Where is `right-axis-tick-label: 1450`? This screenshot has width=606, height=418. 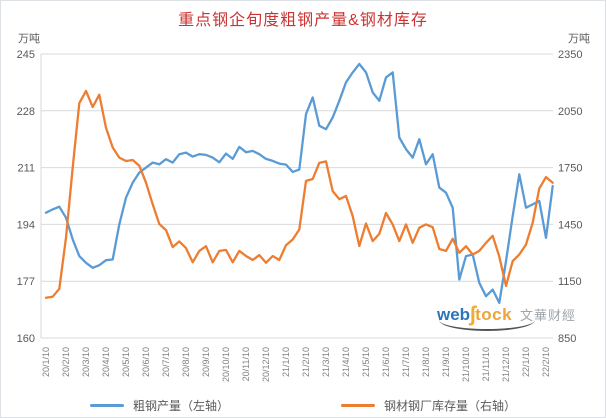
right-axis-tick-label: 1450 is located at coordinates (570, 225).